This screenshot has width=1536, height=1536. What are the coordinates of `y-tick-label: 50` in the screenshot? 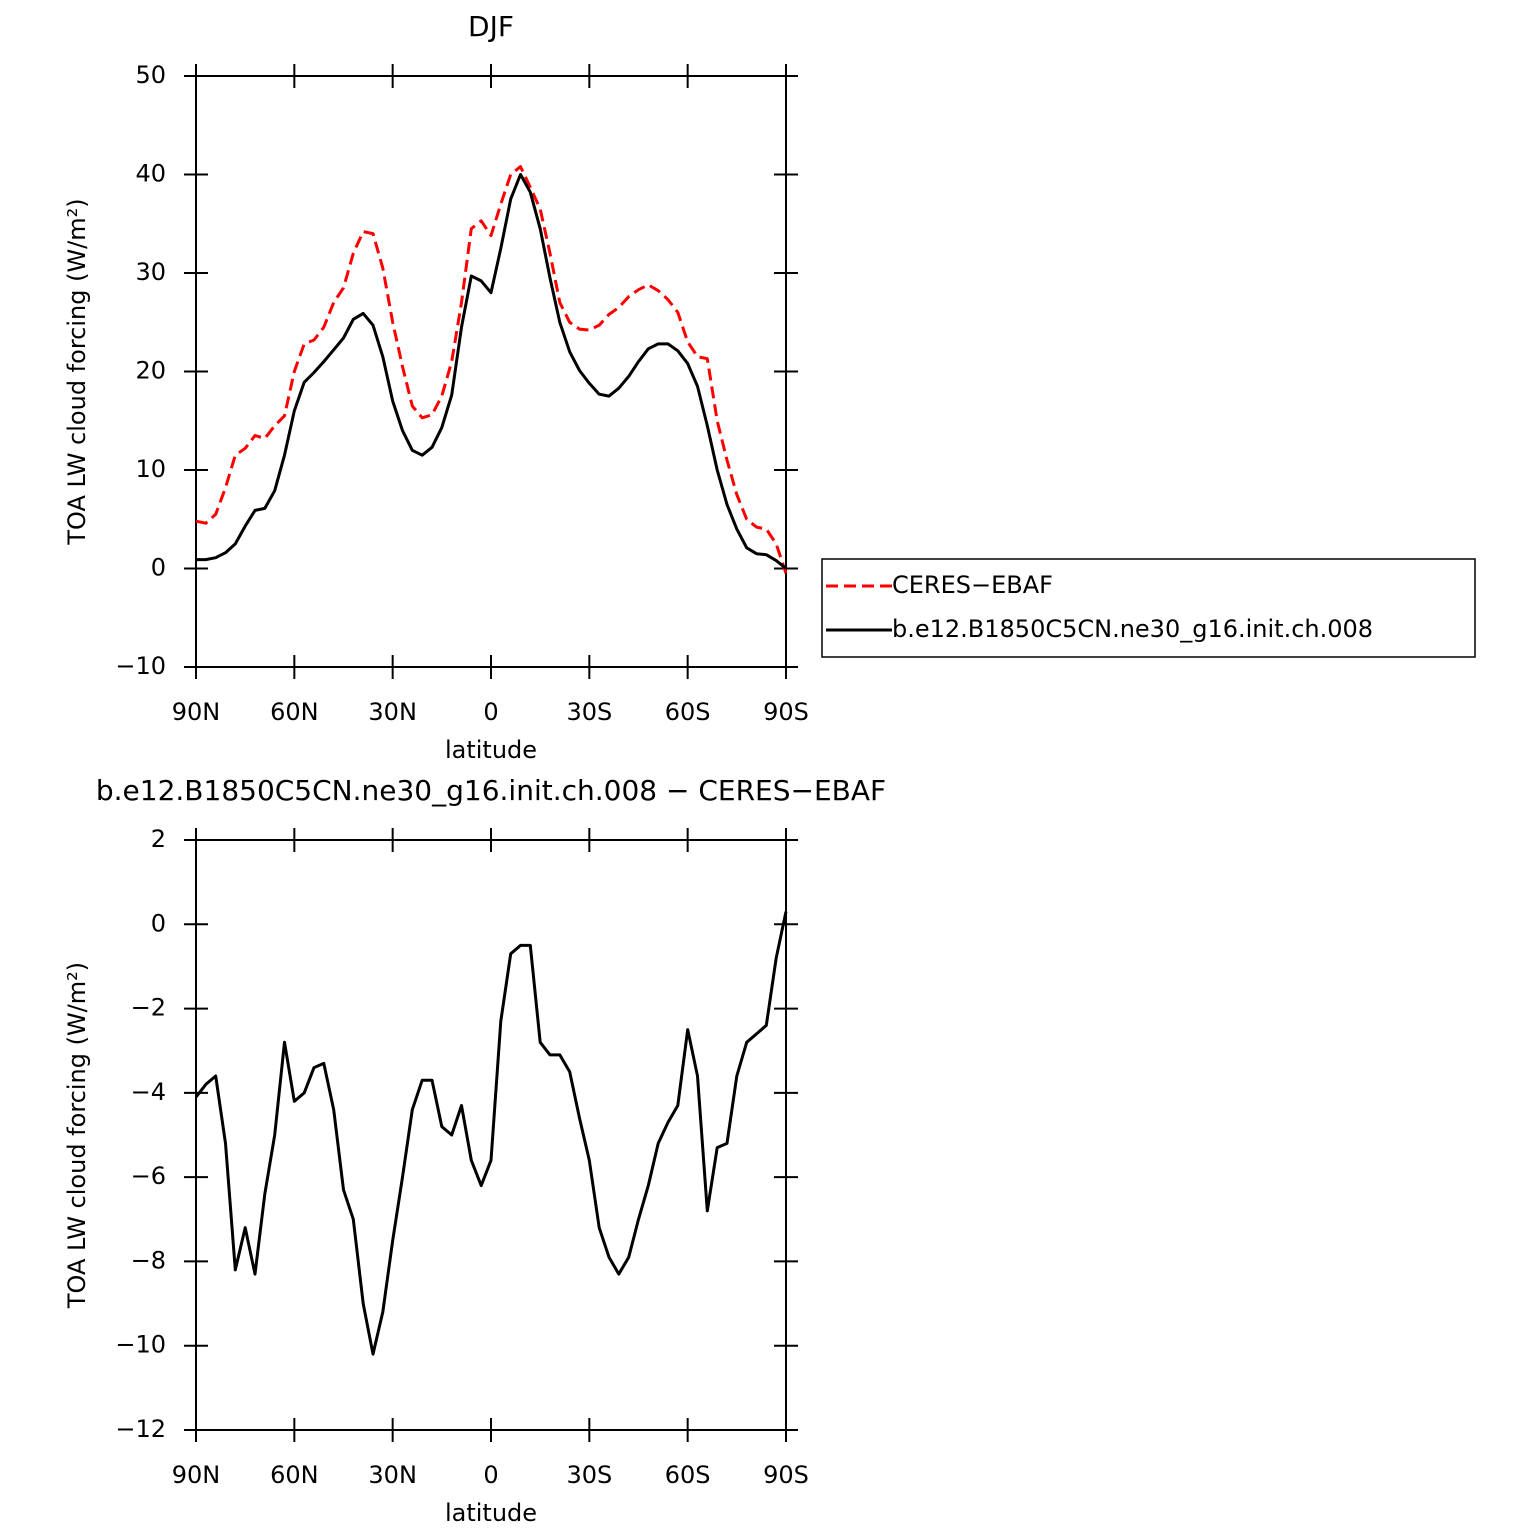 It's located at (150, 75).